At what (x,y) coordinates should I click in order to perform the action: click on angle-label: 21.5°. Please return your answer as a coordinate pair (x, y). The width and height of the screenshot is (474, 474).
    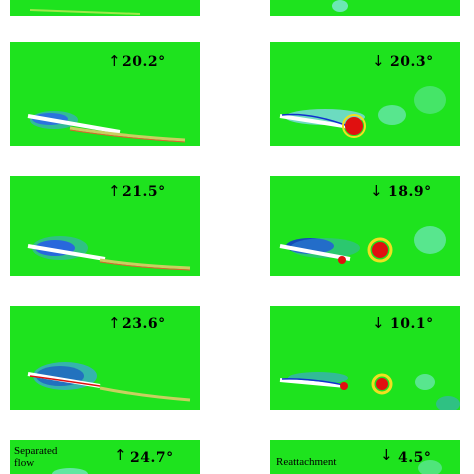
    Looking at the image, I should click on (144, 192).